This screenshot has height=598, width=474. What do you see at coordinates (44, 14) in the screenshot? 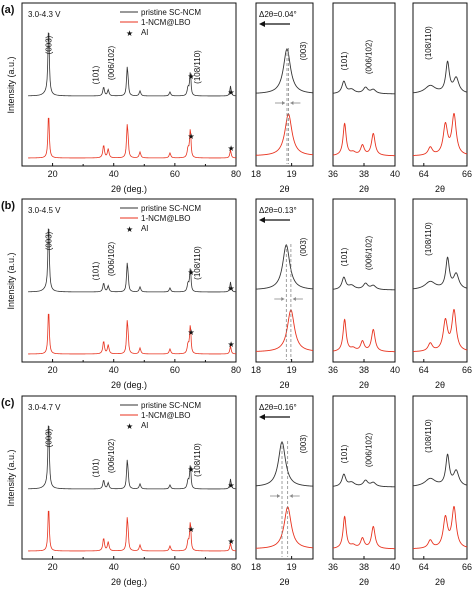
I see `voltage-label: 3.0-4.3 V` at bounding box center [44, 14].